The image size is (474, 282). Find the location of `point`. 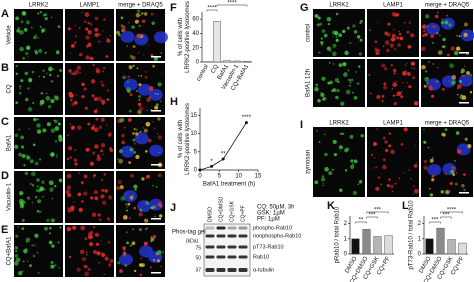

point is located at coordinates (200, 170).